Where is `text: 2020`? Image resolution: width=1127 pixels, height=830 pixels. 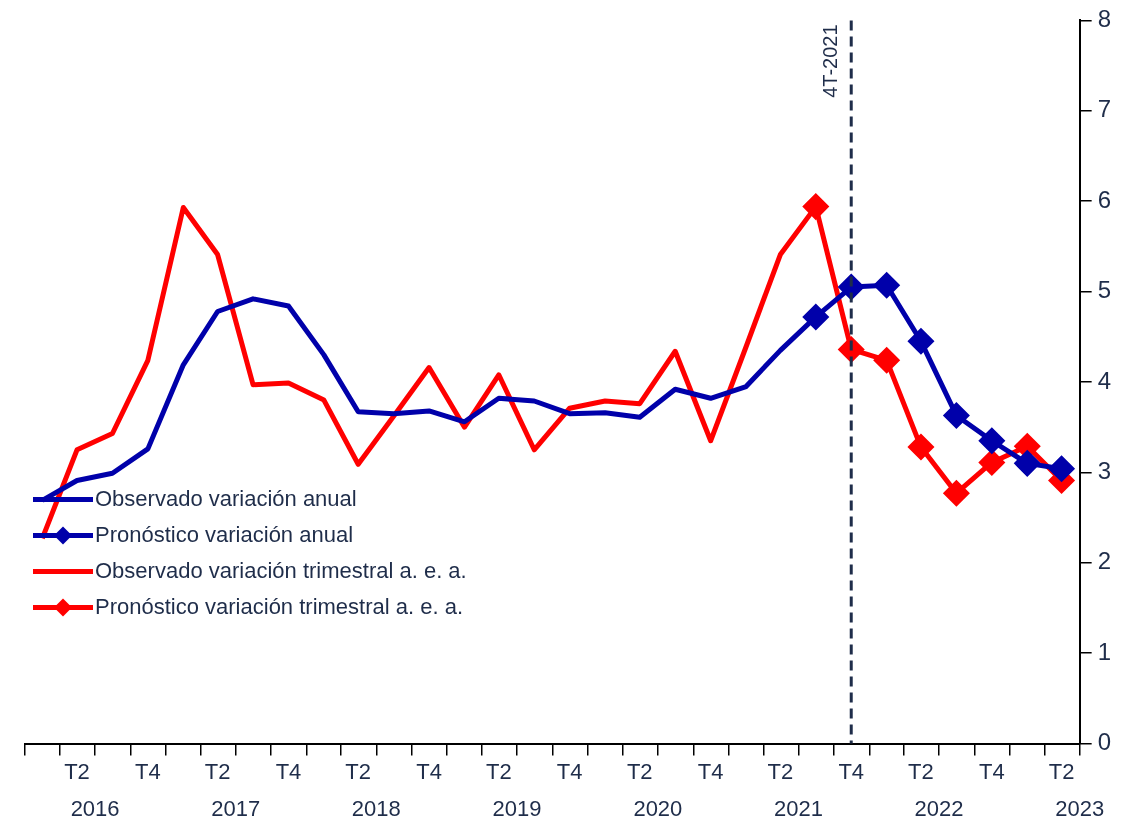 text: 2020 is located at coordinates (658, 808).